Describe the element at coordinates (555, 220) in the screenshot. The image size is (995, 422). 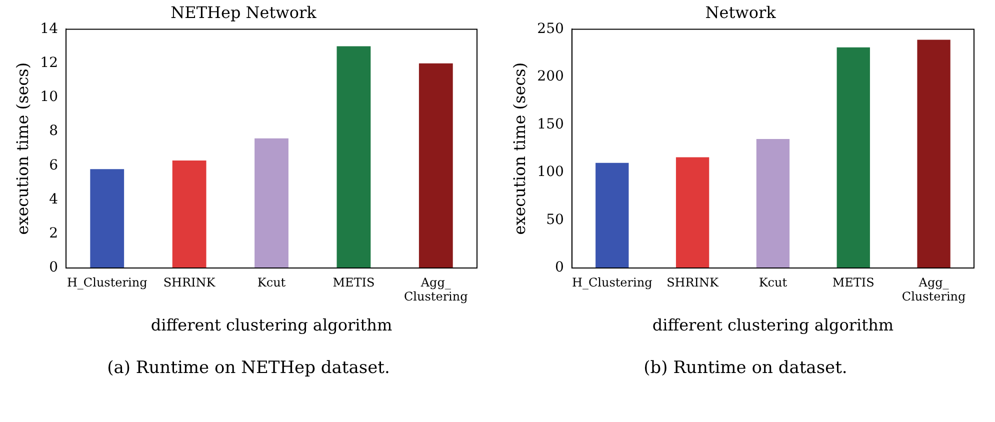
I see `y-tick-label: 50` at that location.